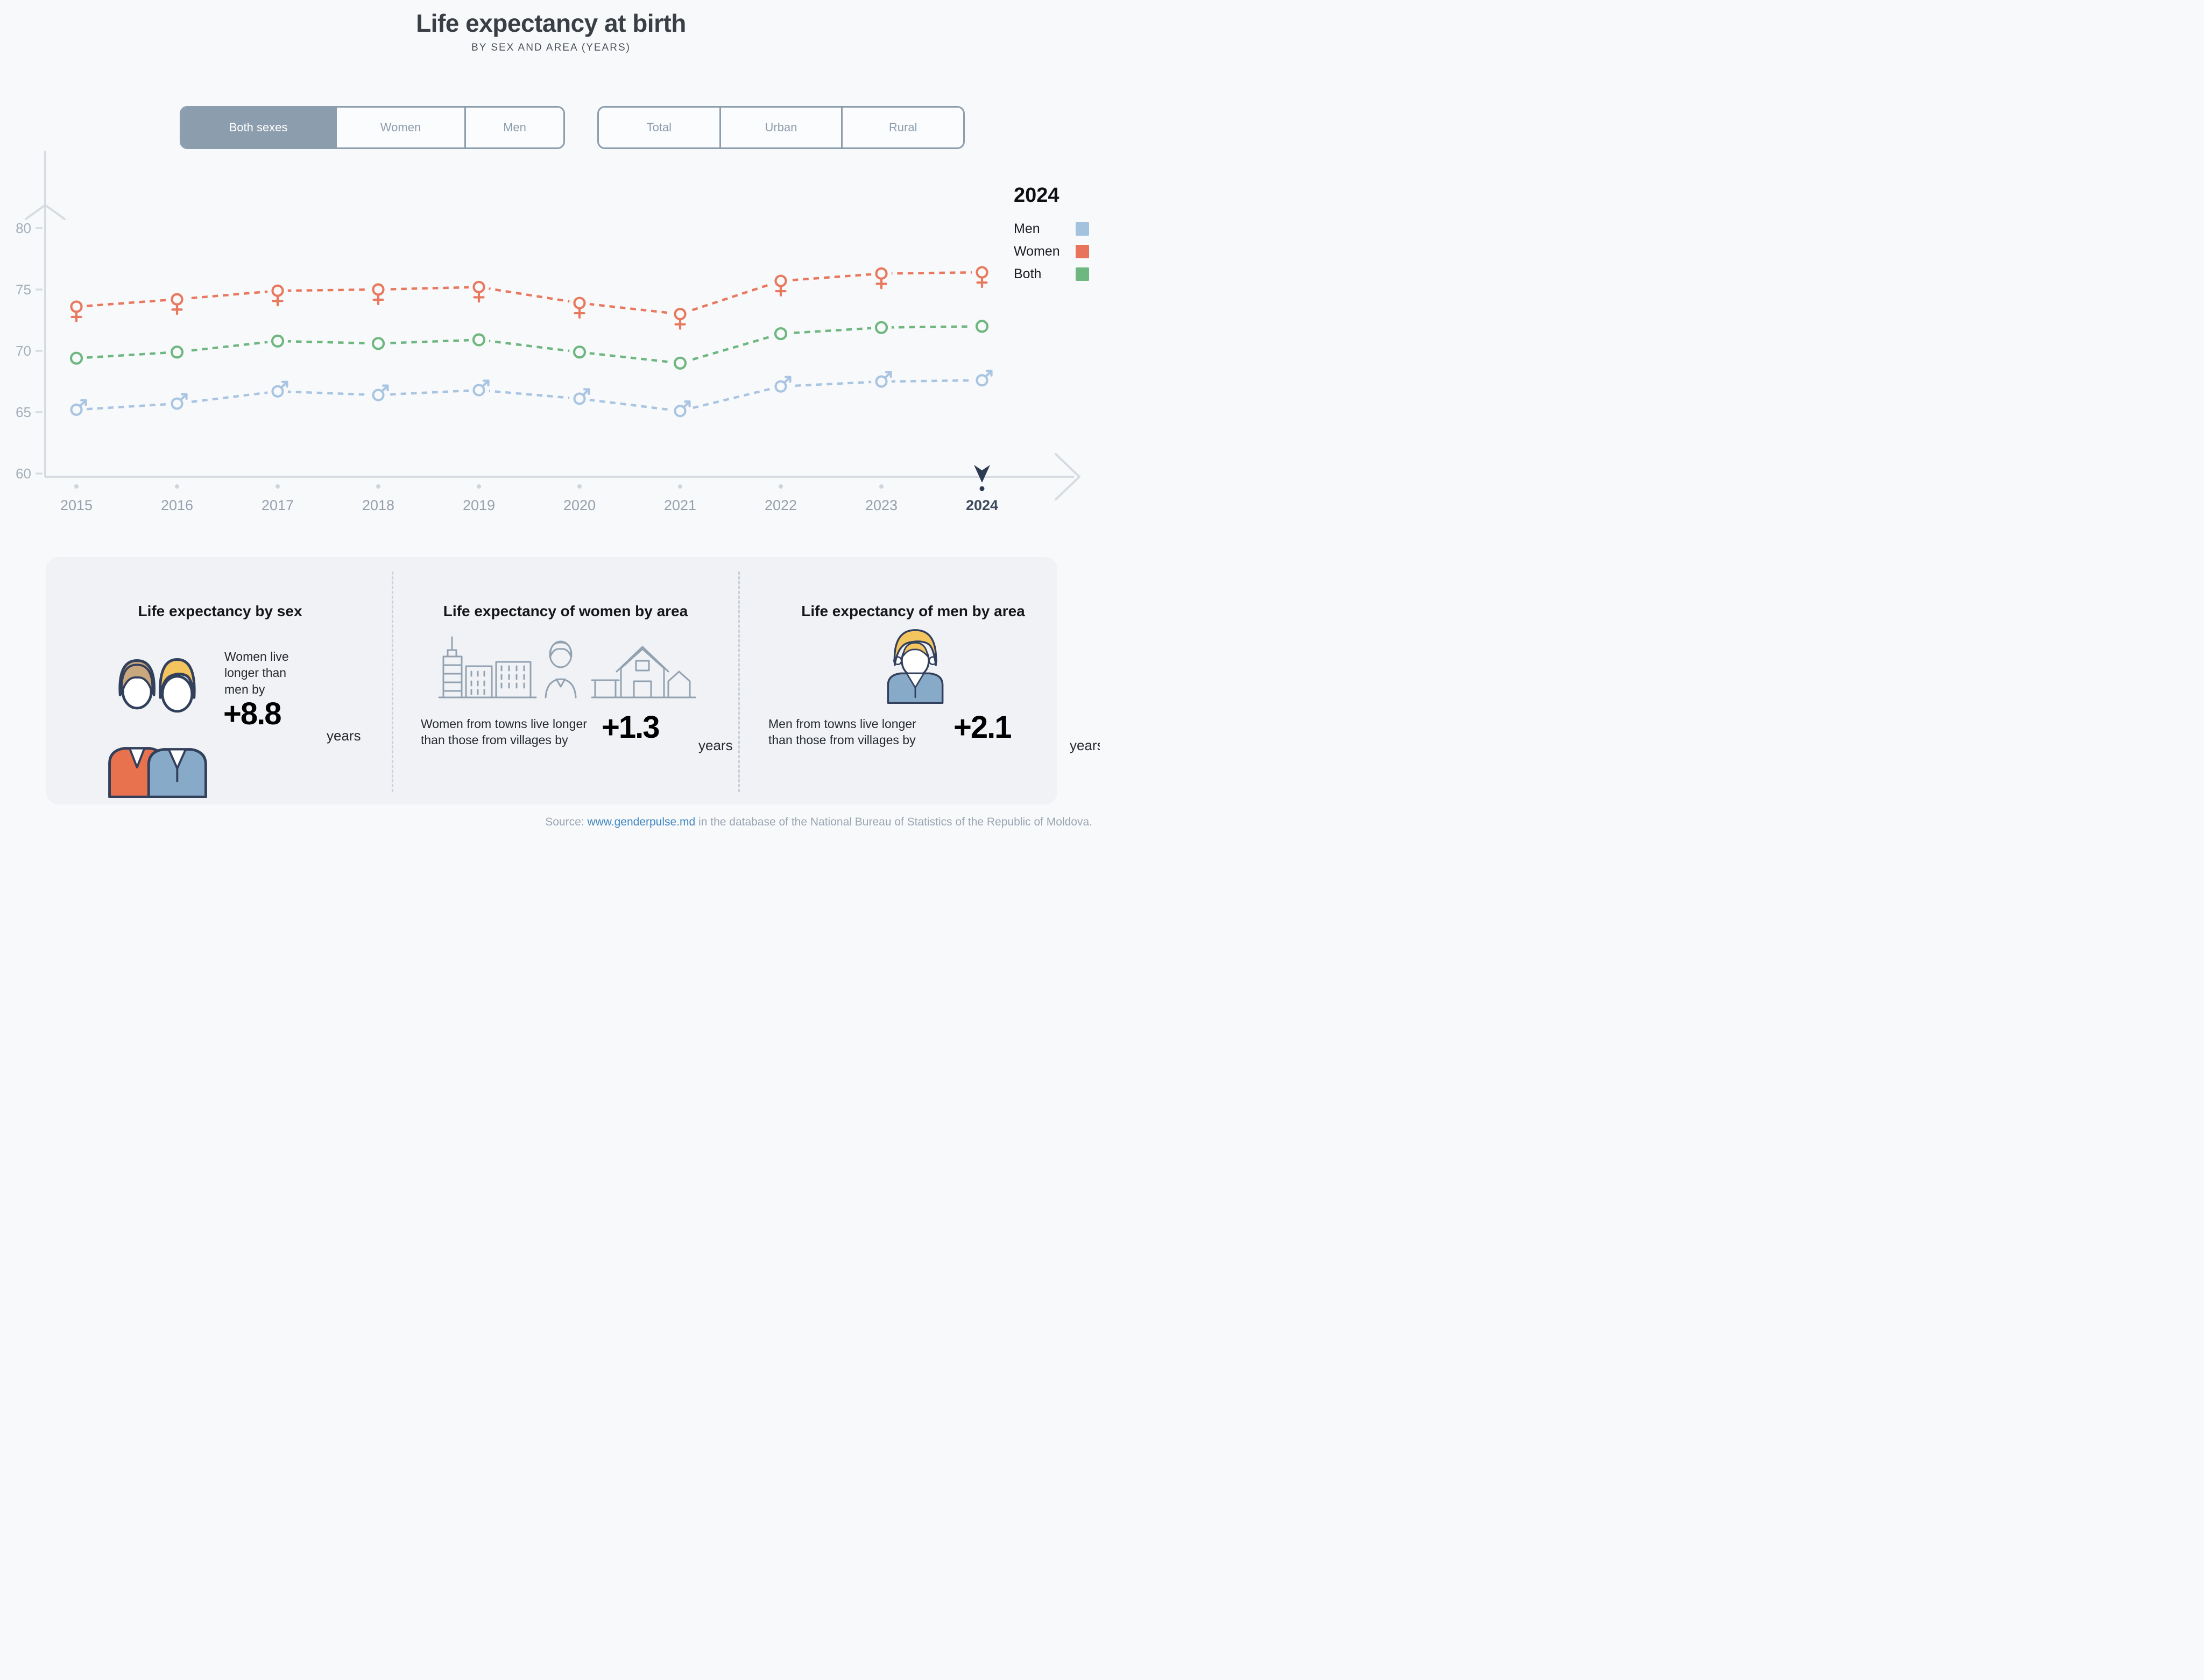 Image resolution: width=2204 pixels, height=1680 pixels. I want to click on timeline-year-2015: 2015, so click(76, 505).